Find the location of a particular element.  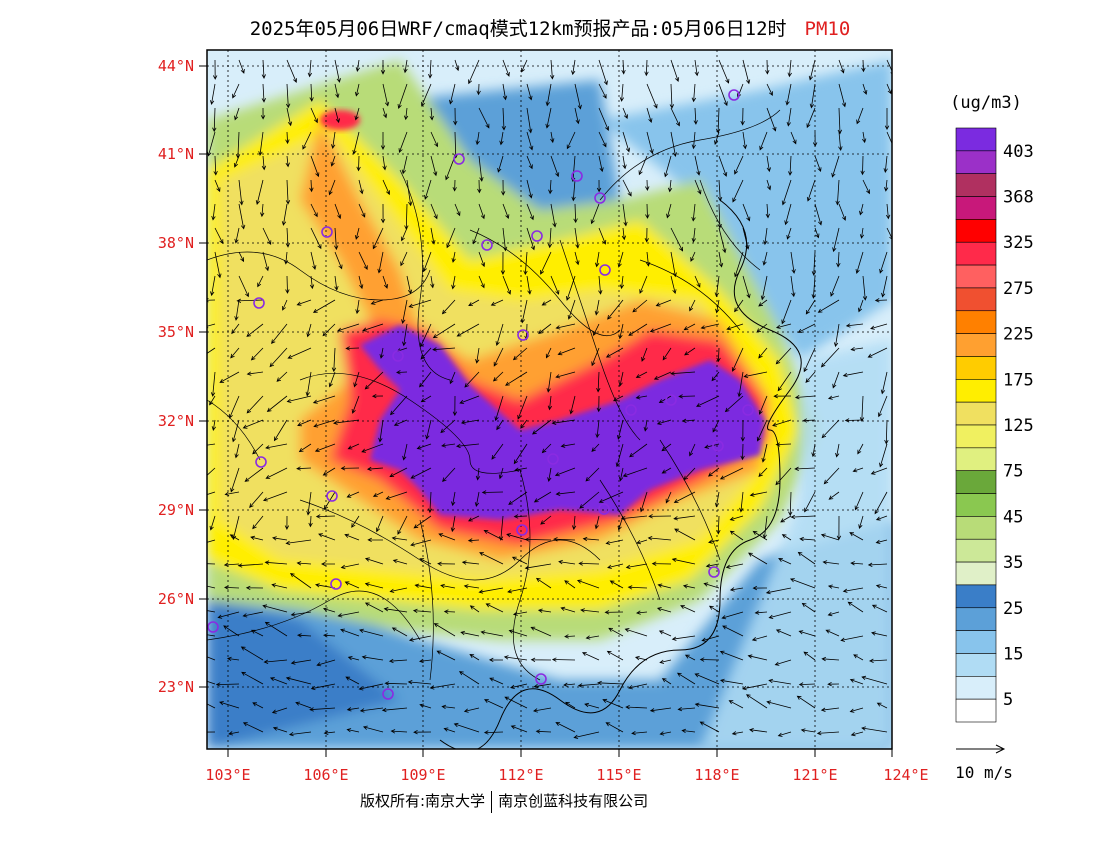

legend-tick-label: 175 is located at coordinates (1018, 380).